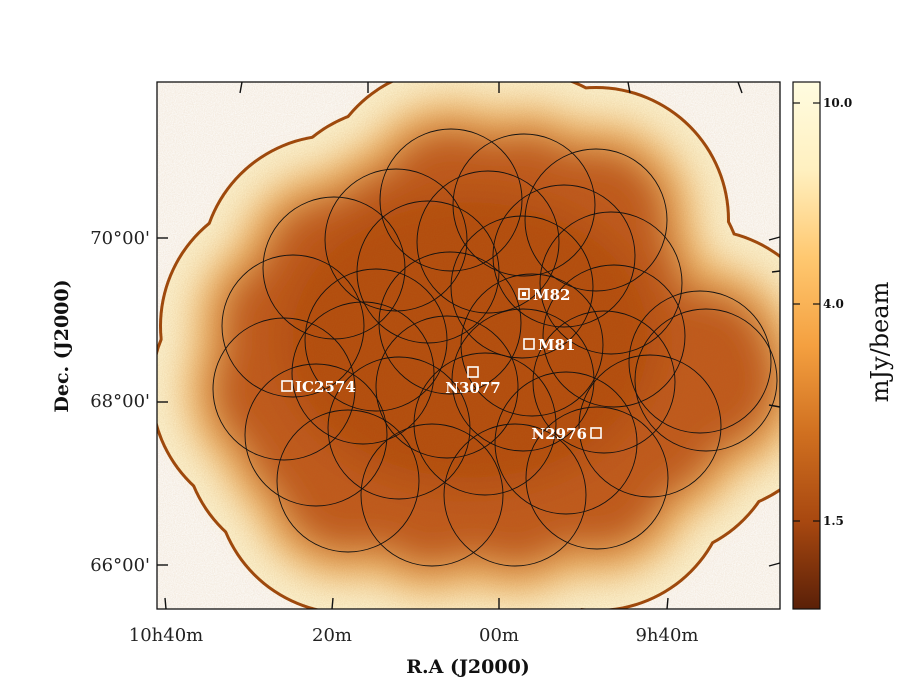 The width and height of the screenshot is (913, 685). What do you see at coordinates (529, 344) in the screenshot?
I see `source-marker-m81` at bounding box center [529, 344].